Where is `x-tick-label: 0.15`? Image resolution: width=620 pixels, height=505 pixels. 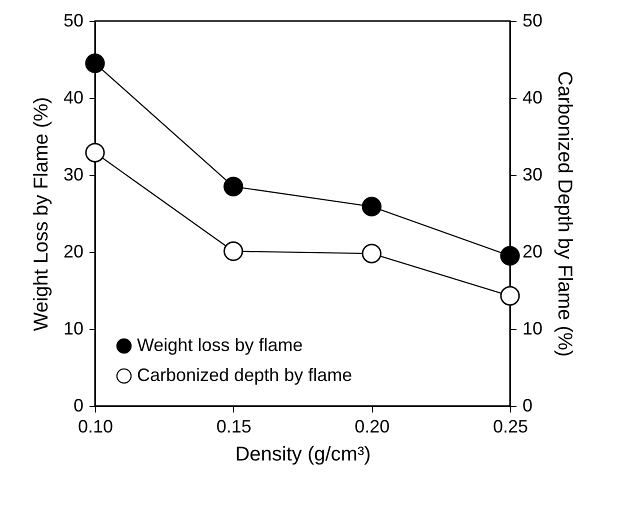 x-tick-label: 0.15 is located at coordinates (234, 426).